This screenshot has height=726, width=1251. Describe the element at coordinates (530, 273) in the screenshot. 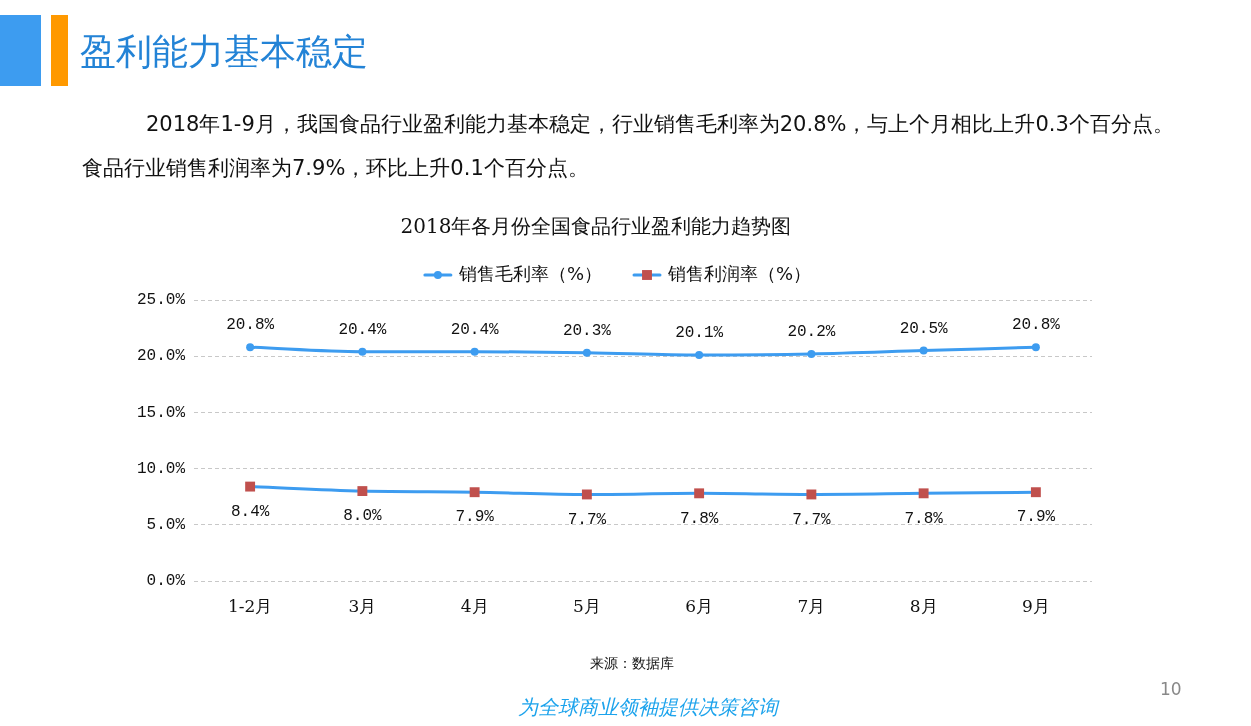

I see `legend-label: 销售毛利率（%）` at that location.